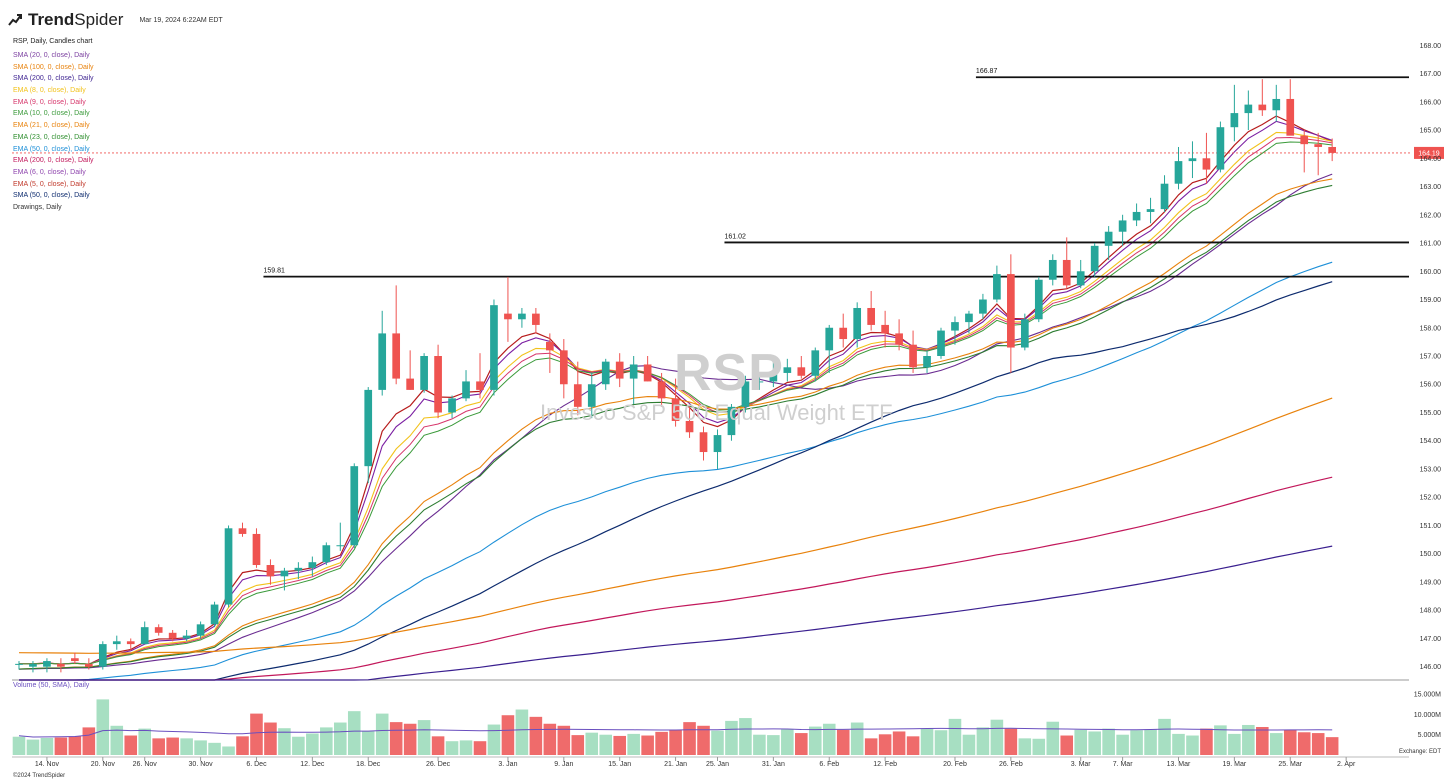  Describe the element at coordinates (49, 172) in the screenshot. I see `legend-item: EMA (6, 0, close), Daily` at that location.